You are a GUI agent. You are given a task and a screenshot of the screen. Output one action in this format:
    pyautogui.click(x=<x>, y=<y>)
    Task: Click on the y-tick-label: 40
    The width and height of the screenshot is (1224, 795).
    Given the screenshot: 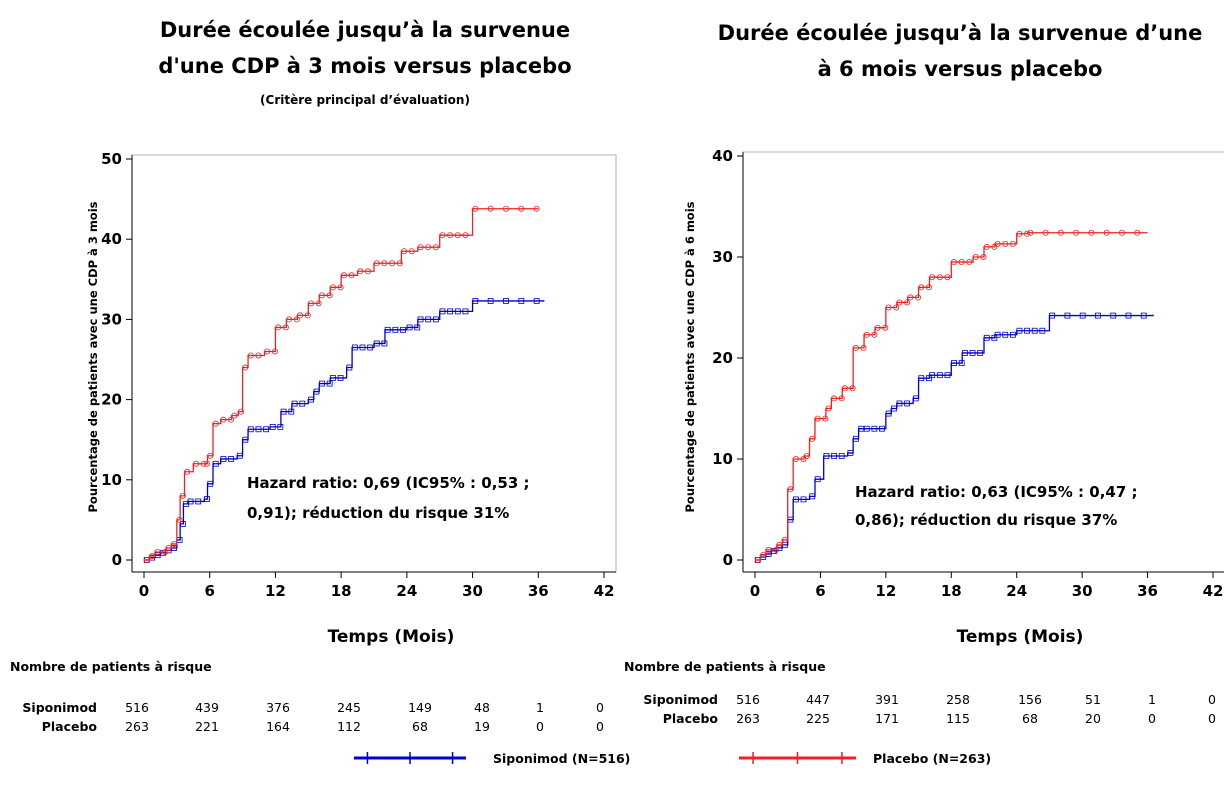 What is the action you would take?
    pyautogui.click(x=722, y=156)
    